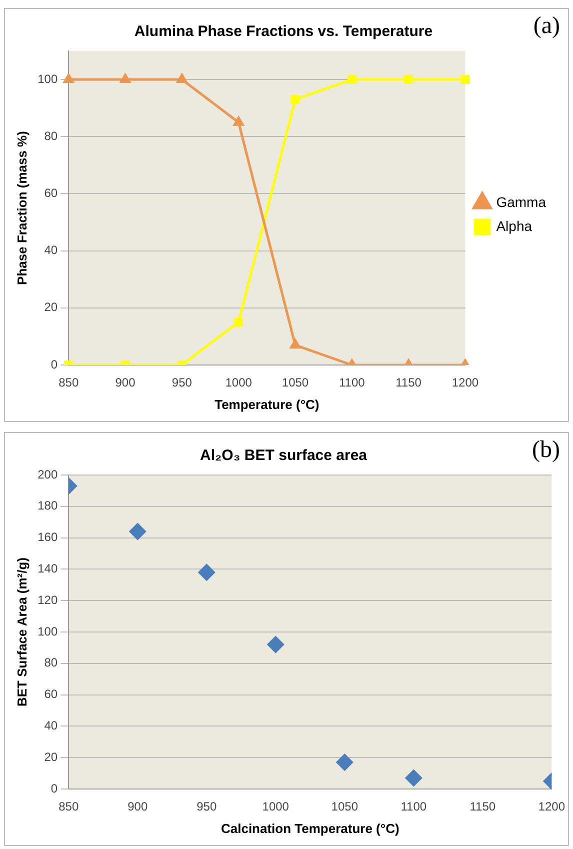 The image size is (573, 849). Describe the element at coordinates (48, 599) in the screenshot. I see `y-tick-label: 120` at that location.